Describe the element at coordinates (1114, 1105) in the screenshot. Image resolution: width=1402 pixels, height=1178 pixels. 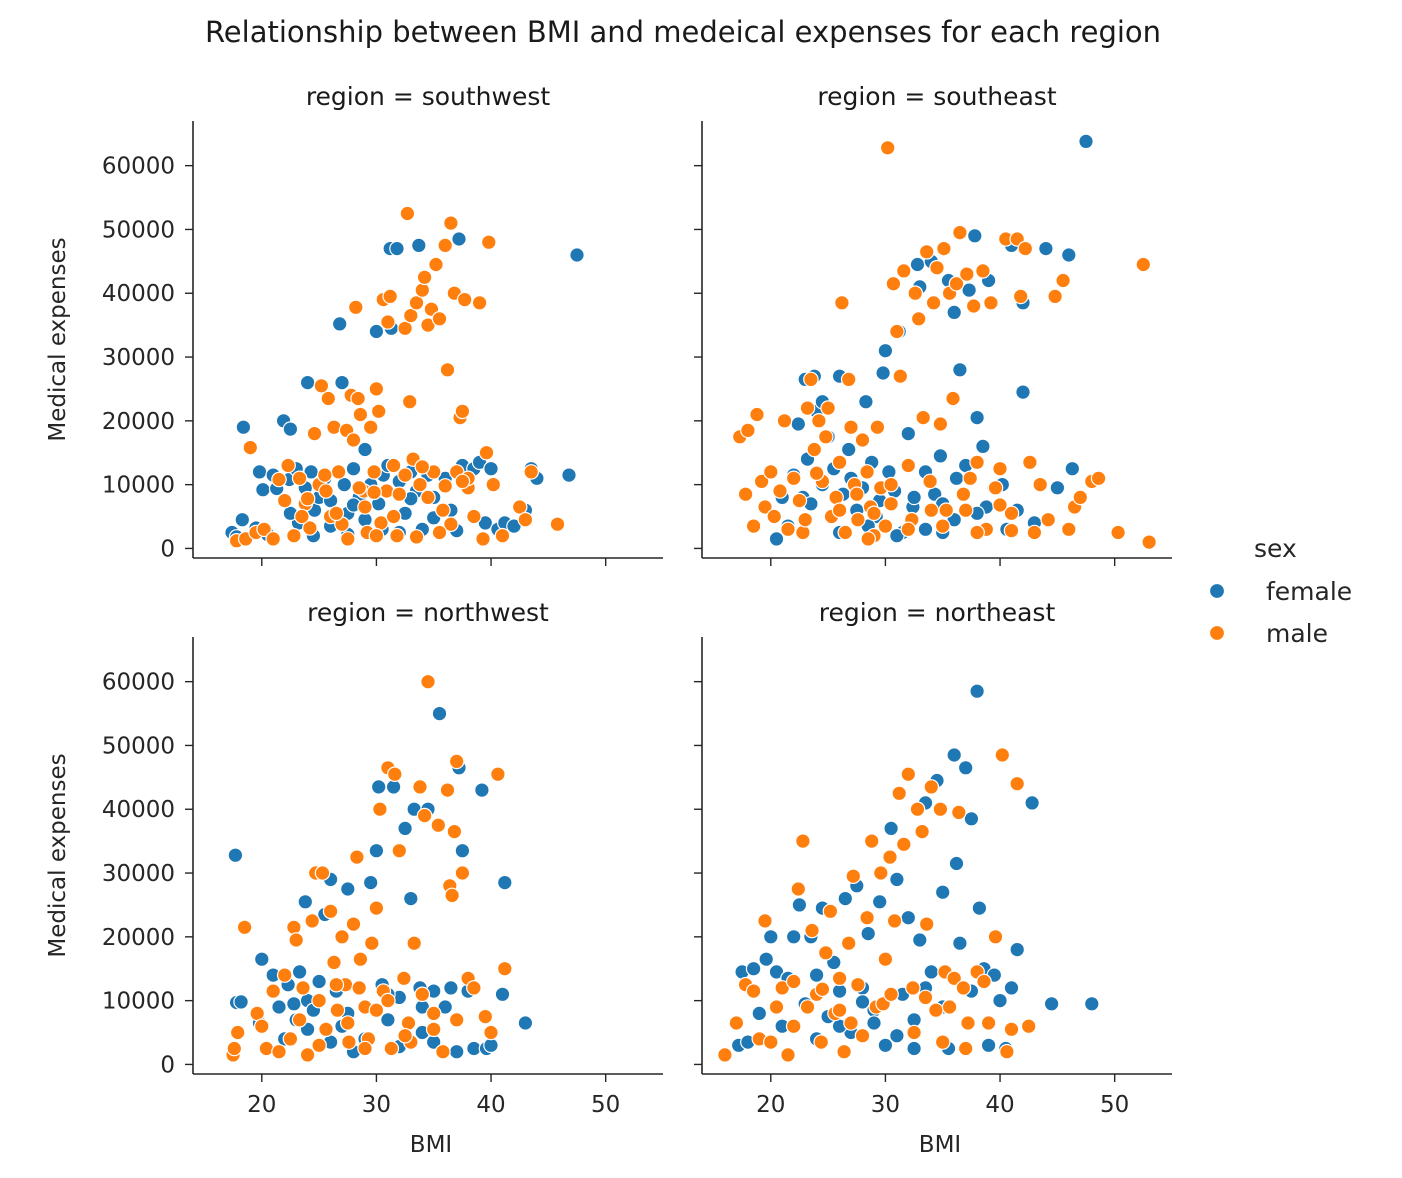
I see `x-tick-label: 50` at that location.